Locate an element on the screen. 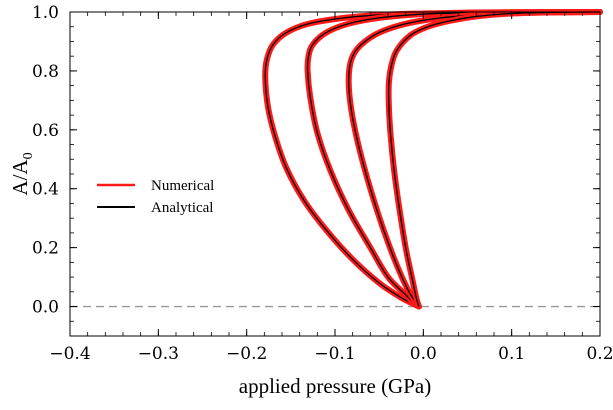 Image resolution: width=613 pixels, height=410 pixels. x-tick-label-5: 0.1 is located at coordinates (511, 354).